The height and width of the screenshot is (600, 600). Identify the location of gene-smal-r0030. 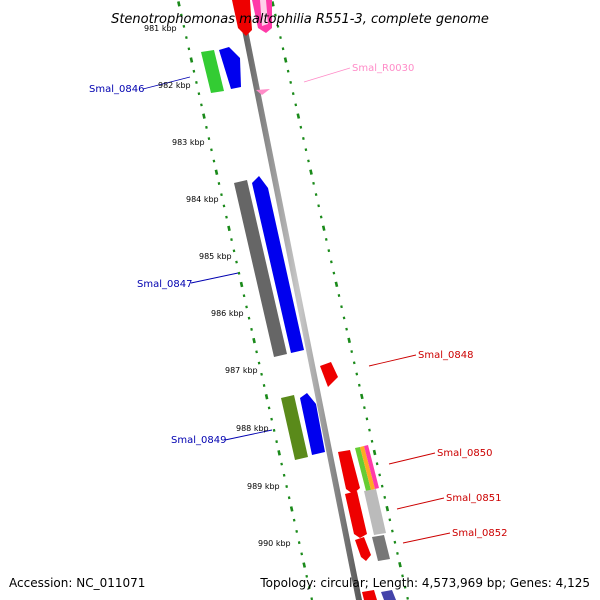
(263, 92).